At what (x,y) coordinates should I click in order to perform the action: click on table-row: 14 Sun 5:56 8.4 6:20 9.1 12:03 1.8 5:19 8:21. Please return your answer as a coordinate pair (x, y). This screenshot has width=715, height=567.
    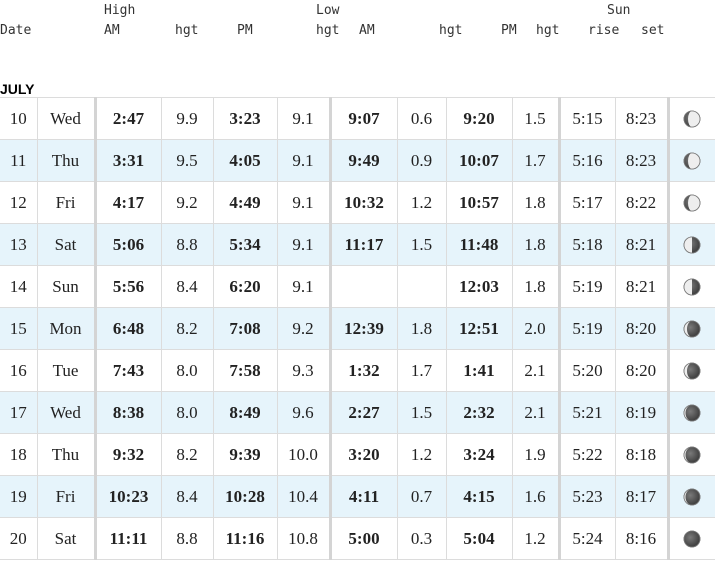
    Looking at the image, I should click on (357, 286).